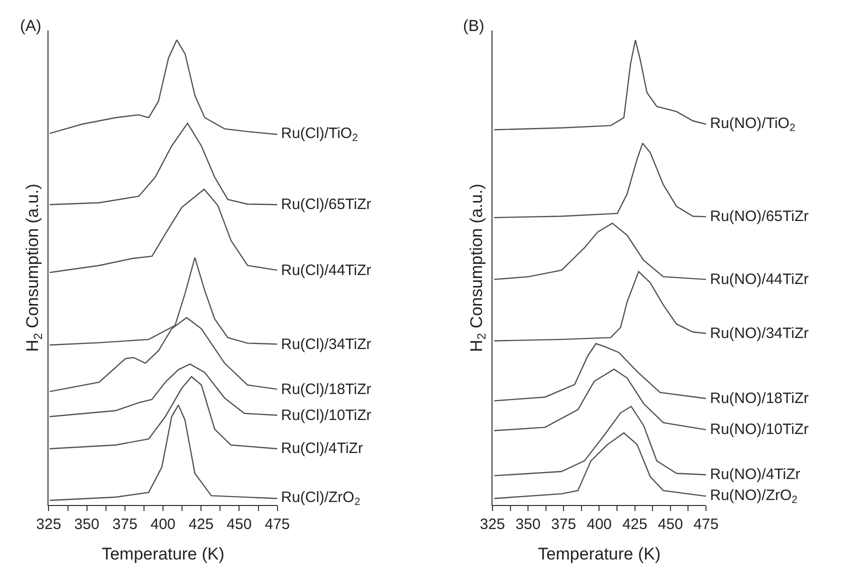 The width and height of the screenshot is (854, 570). What do you see at coordinates (320, 498) in the screenshot?
I see `series-label: Ru(Cl)/ZrO$_{2}$` at bounding box center [320, 498].